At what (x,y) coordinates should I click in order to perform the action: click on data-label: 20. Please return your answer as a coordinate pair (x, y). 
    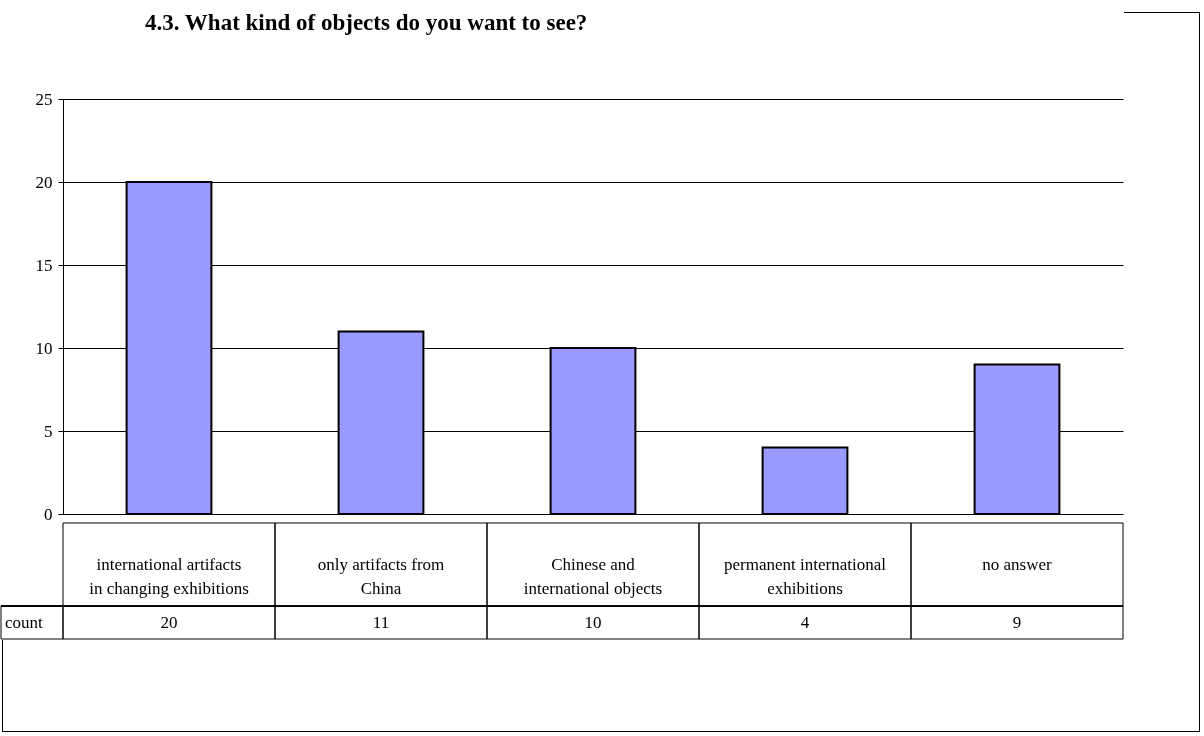
    Looking at the image, I should click on (169, 622).